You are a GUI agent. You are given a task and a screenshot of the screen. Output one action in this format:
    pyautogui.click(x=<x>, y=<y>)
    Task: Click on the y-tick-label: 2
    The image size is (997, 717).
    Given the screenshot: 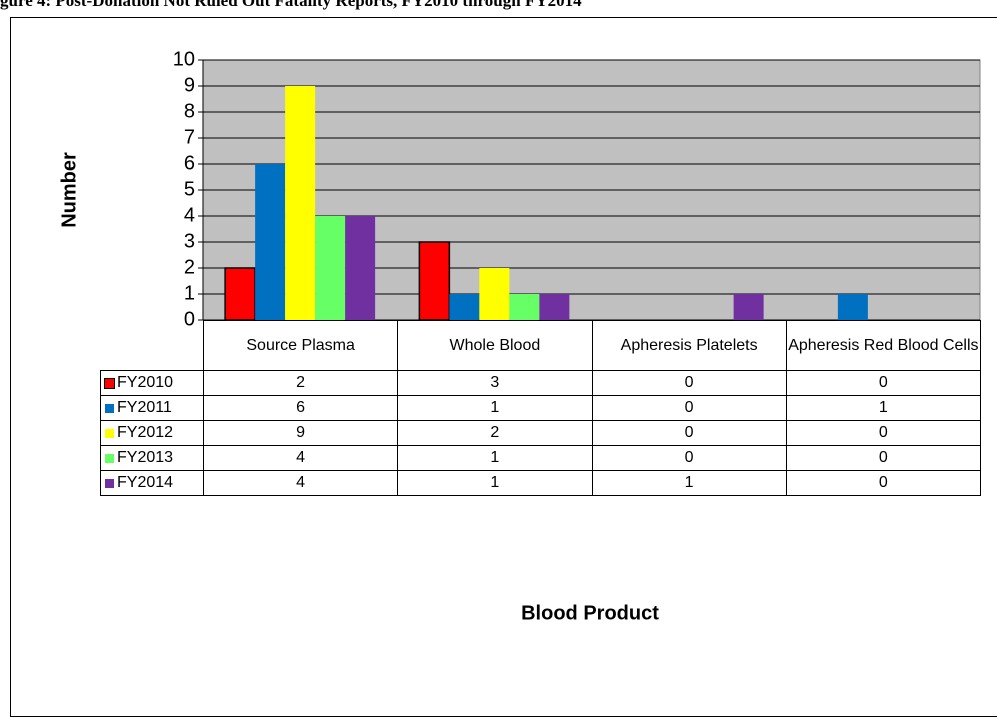 What is the action you would take?
    pyautogui.click(x=189, y=267)
    